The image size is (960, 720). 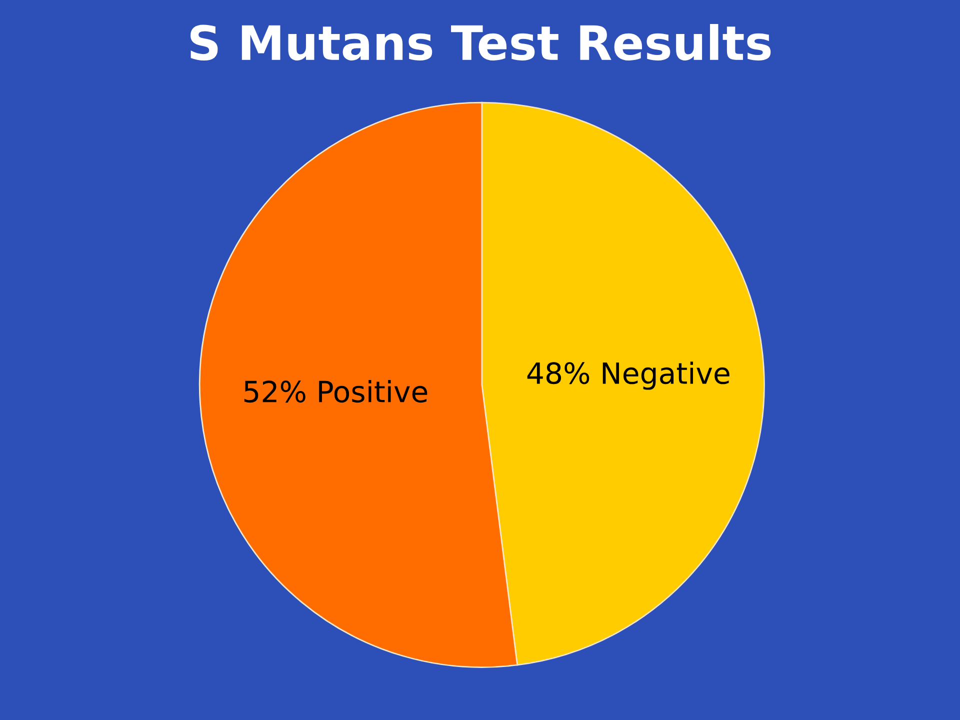 What do you see at coordinates (336, 391) in the screenshot?
I see `slice-label: 52% Positive` at bounding box center [336, 391].